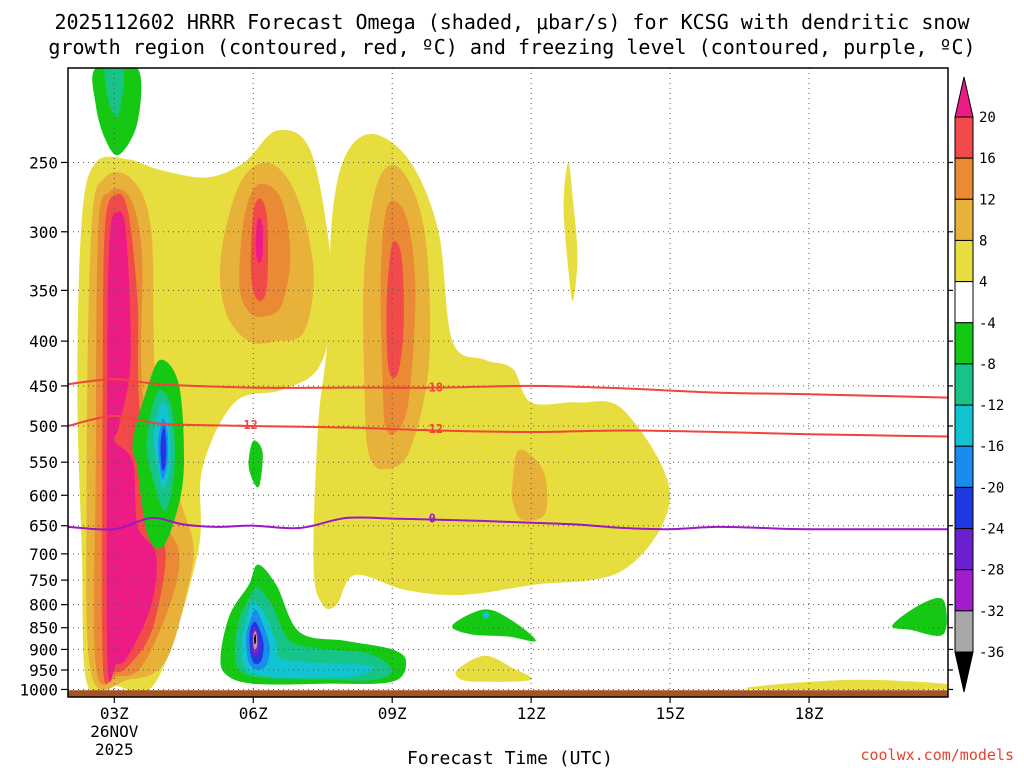 The height and width of the screenshot is (768, 1024). What do you see at coordinates (937, 755) in the screenshot?
I see `credit-link: coolwx.com/models` at bounding box center [937, 755].